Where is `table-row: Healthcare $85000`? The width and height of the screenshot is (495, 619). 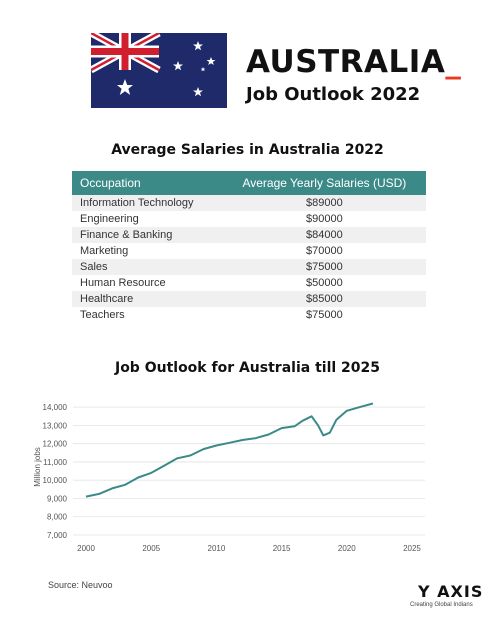 table-row: Healthcare $85000 is located at coordinates (249, 299).